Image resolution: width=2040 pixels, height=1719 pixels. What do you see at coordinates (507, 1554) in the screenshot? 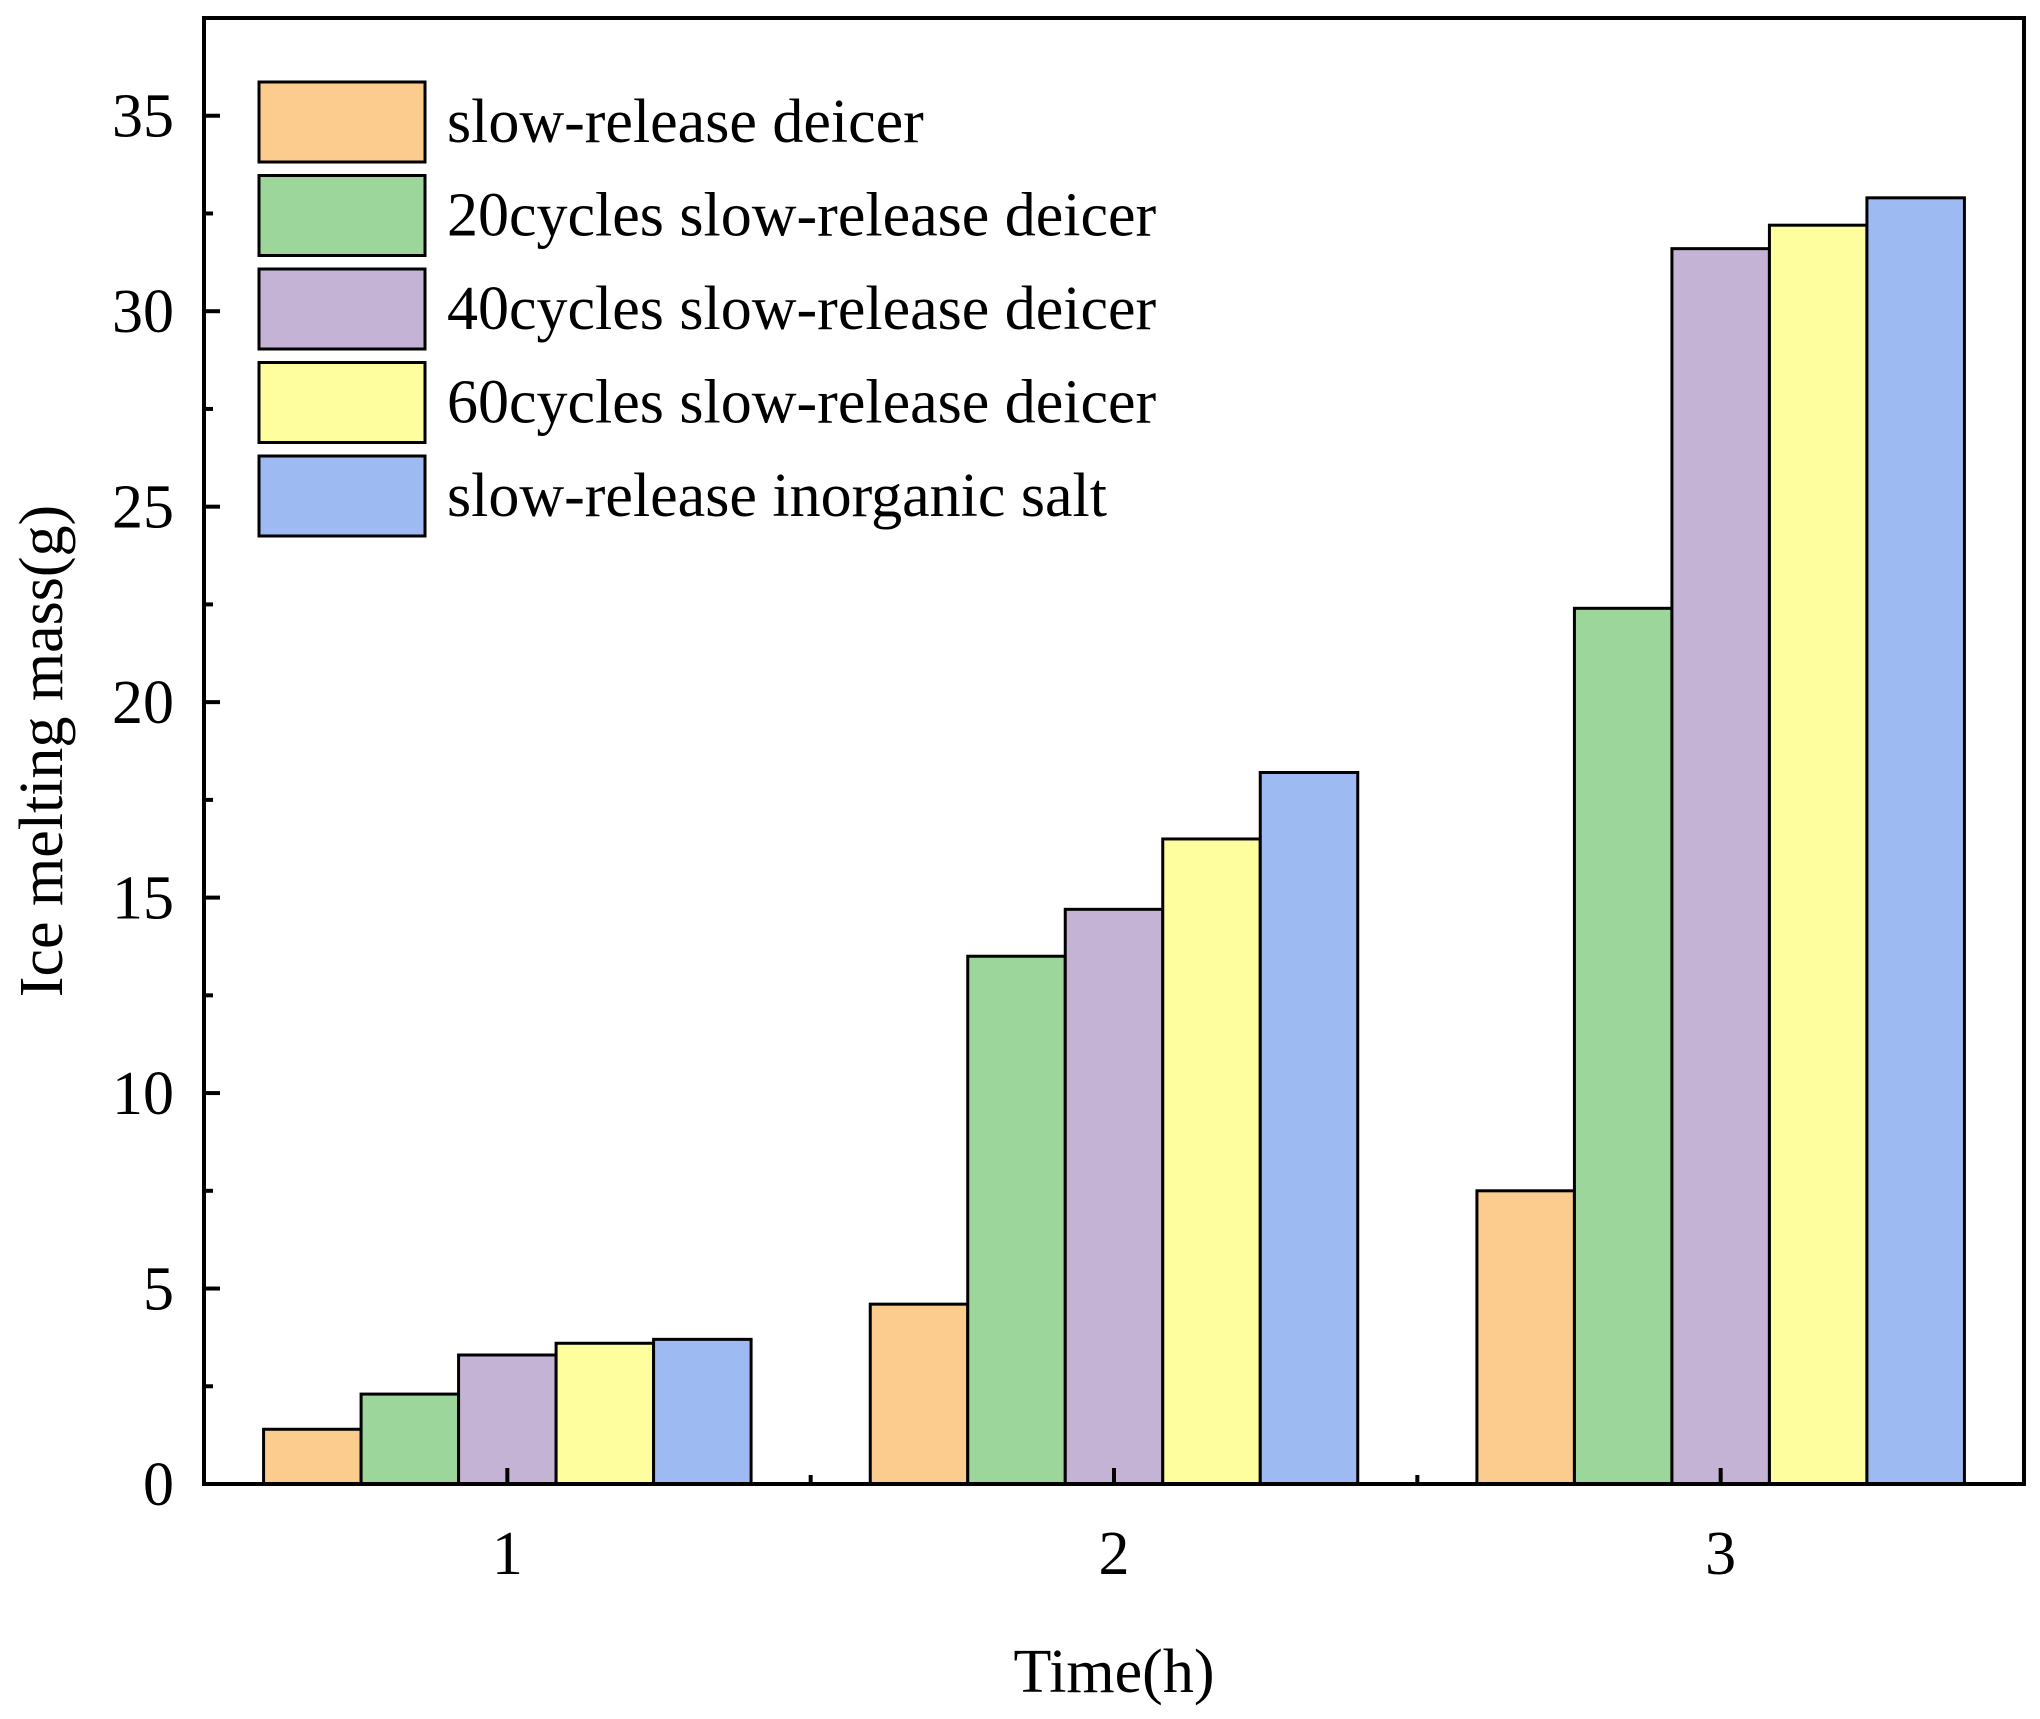
I see `x-tick-label: 1` at bounding box center [507, 1554].